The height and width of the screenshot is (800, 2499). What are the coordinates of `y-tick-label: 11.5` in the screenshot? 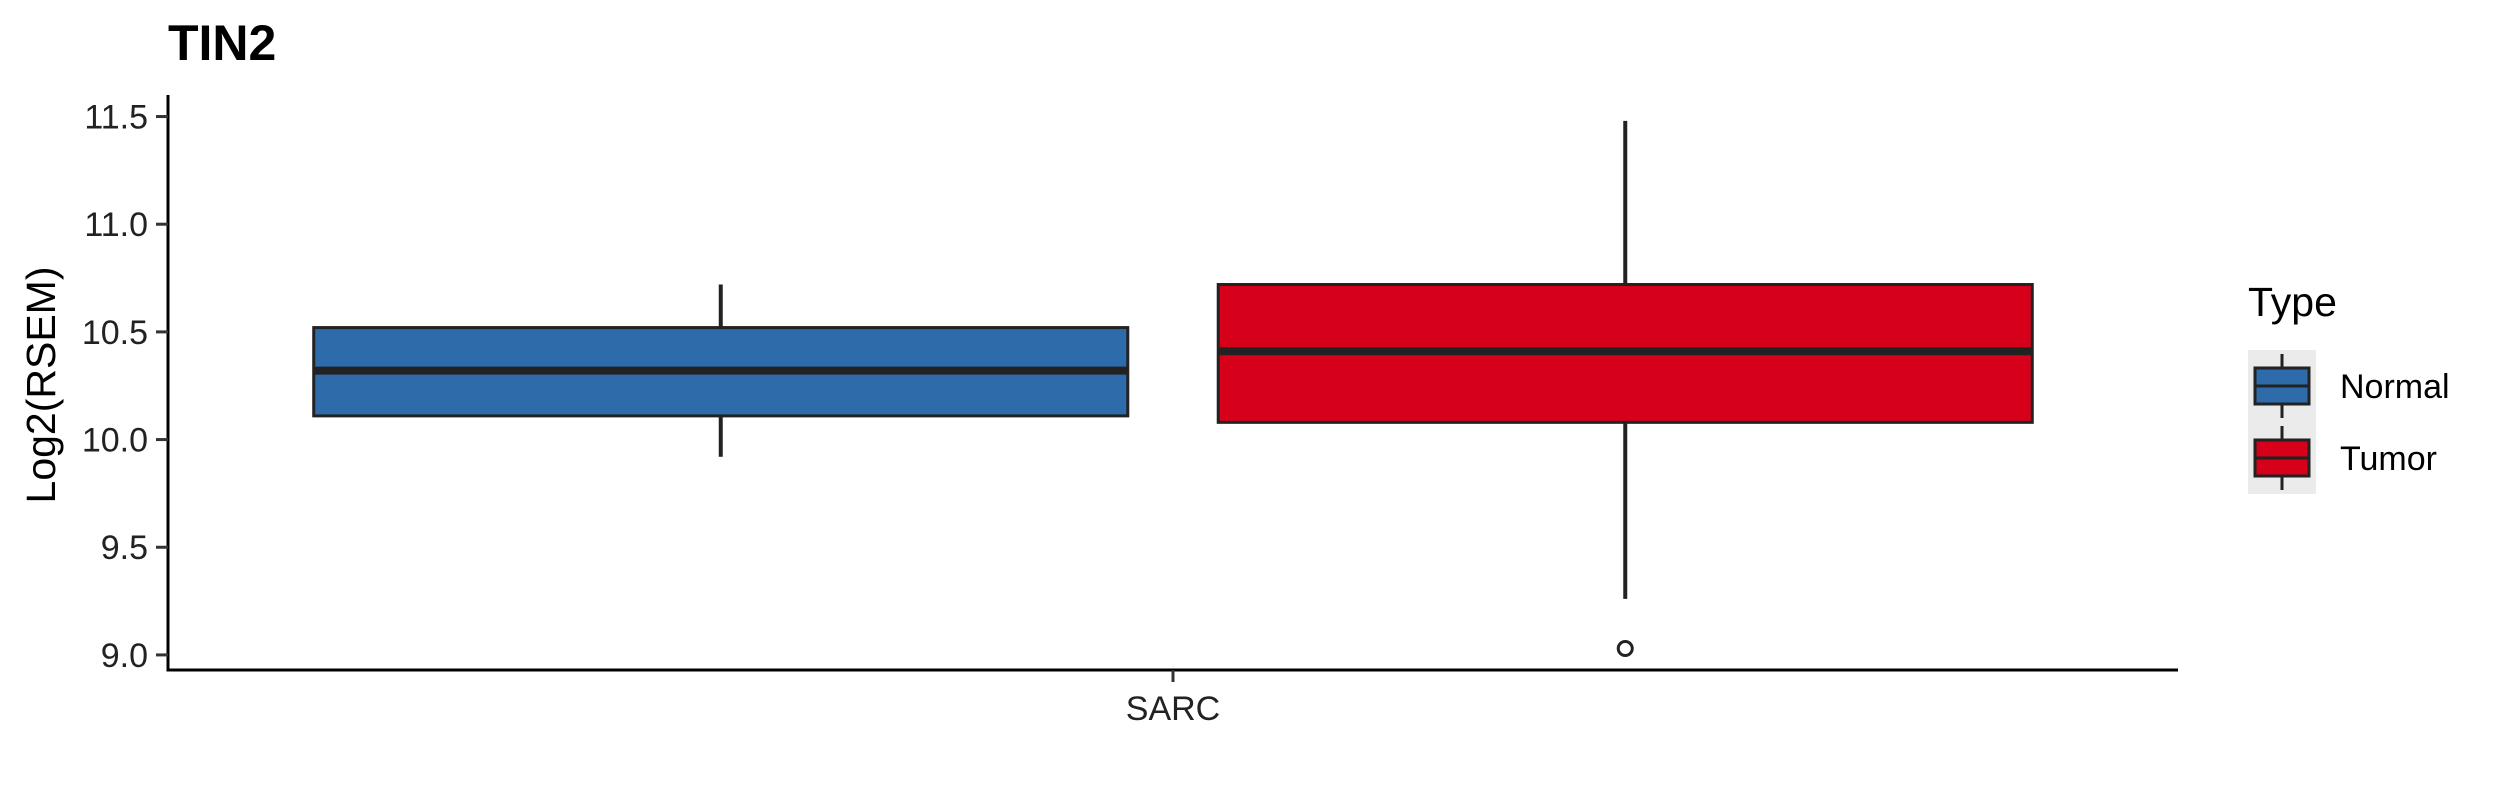 It's located at (116, 118).